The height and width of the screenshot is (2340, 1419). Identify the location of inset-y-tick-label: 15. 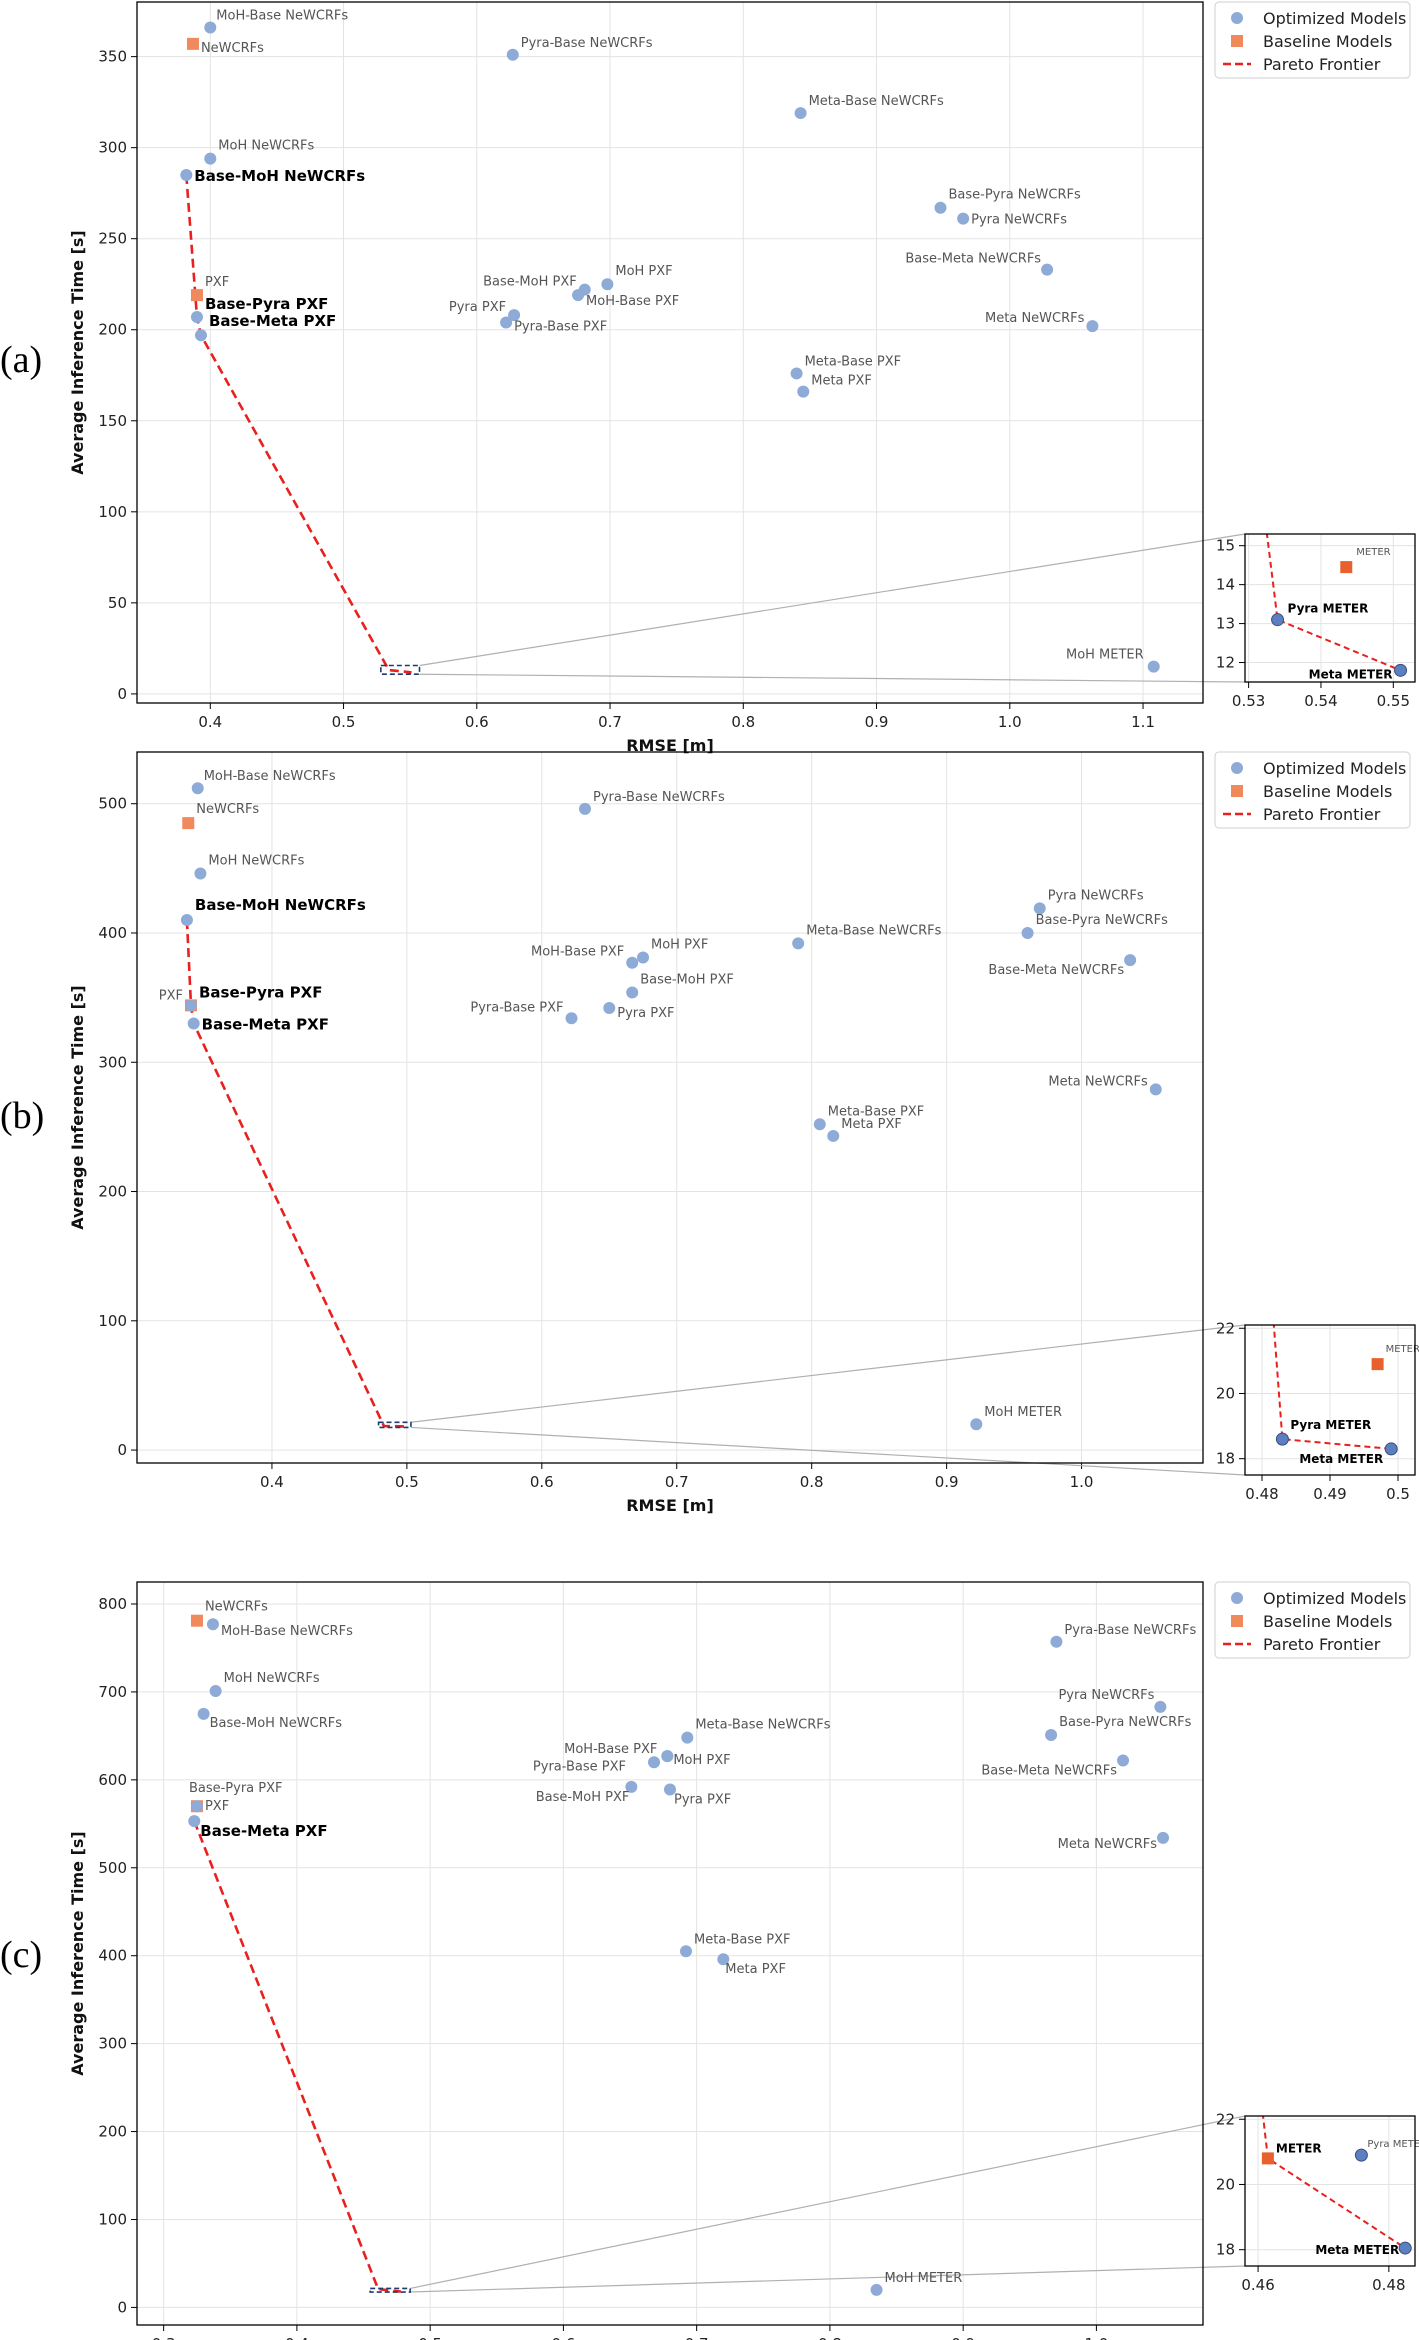
(1225, 546).